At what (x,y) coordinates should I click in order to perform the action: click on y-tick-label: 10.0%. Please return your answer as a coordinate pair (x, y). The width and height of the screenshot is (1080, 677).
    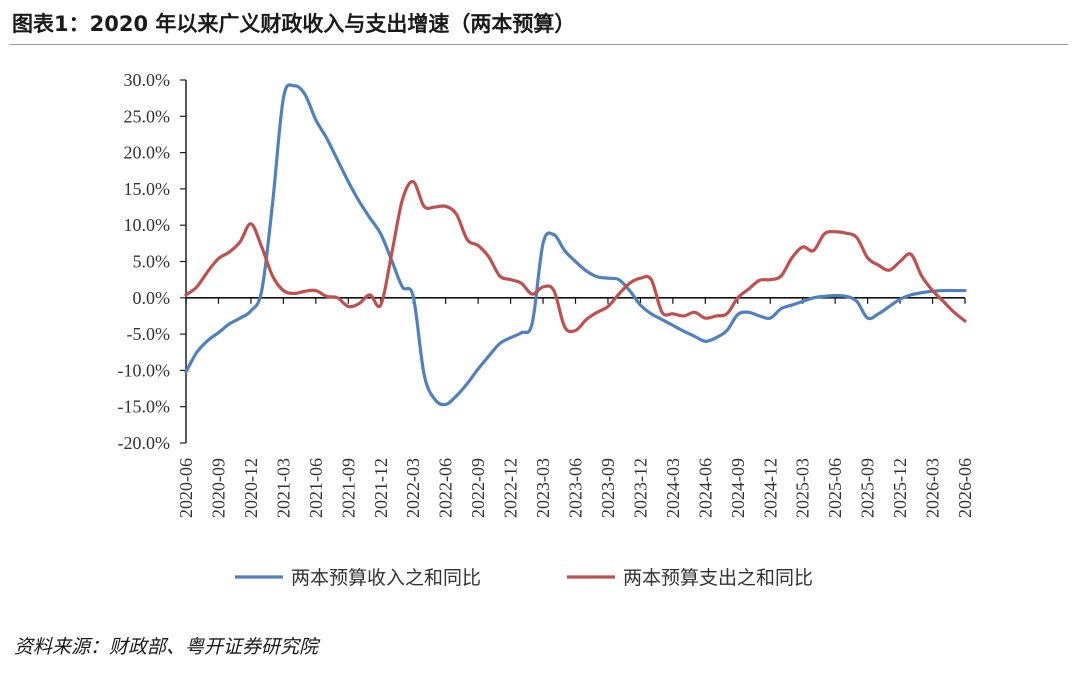
    Looking at the image, I should click on (147, 225).